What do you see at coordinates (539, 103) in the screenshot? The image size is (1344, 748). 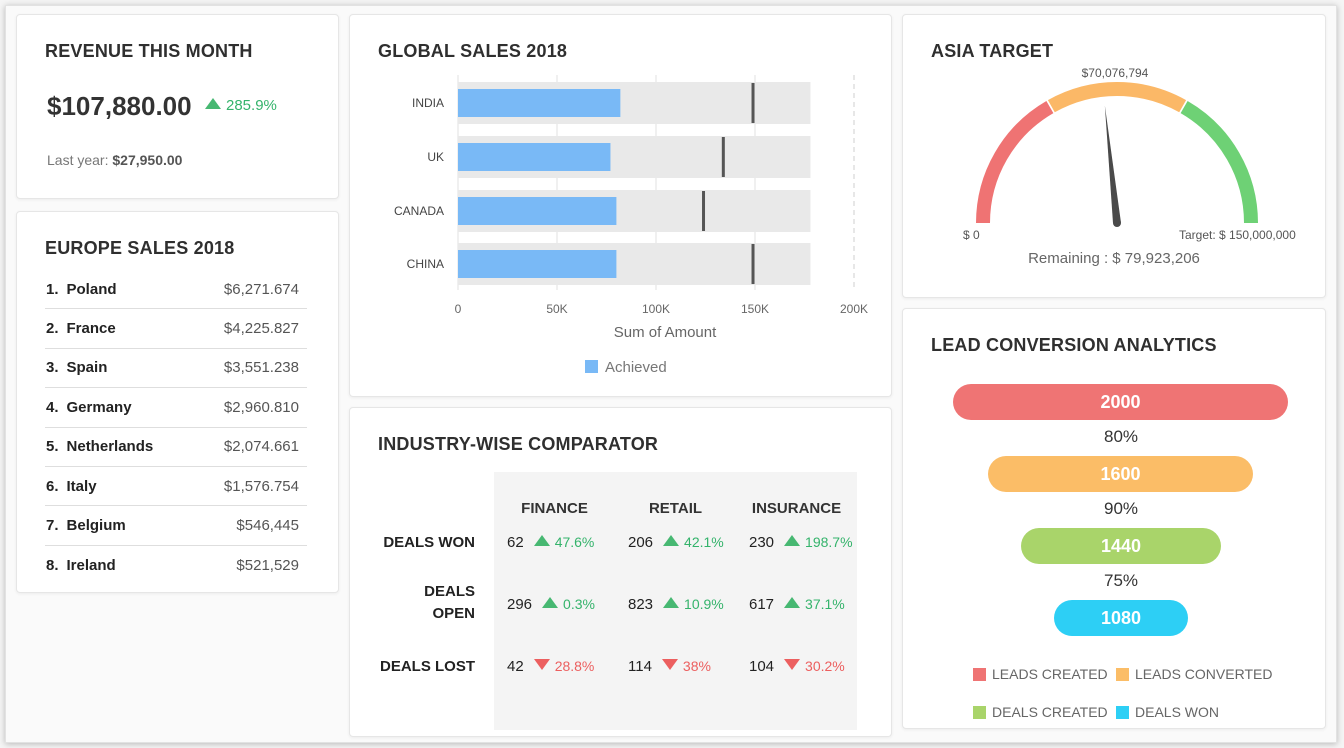 I see `bar-achieved` at bounding box center [539, 103].